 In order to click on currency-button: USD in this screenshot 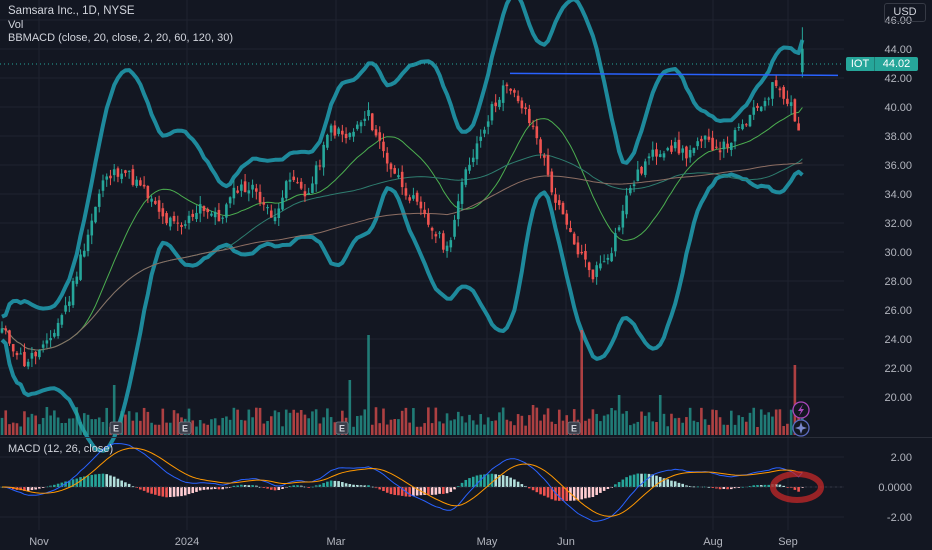, I will do `click(905, 12)`.